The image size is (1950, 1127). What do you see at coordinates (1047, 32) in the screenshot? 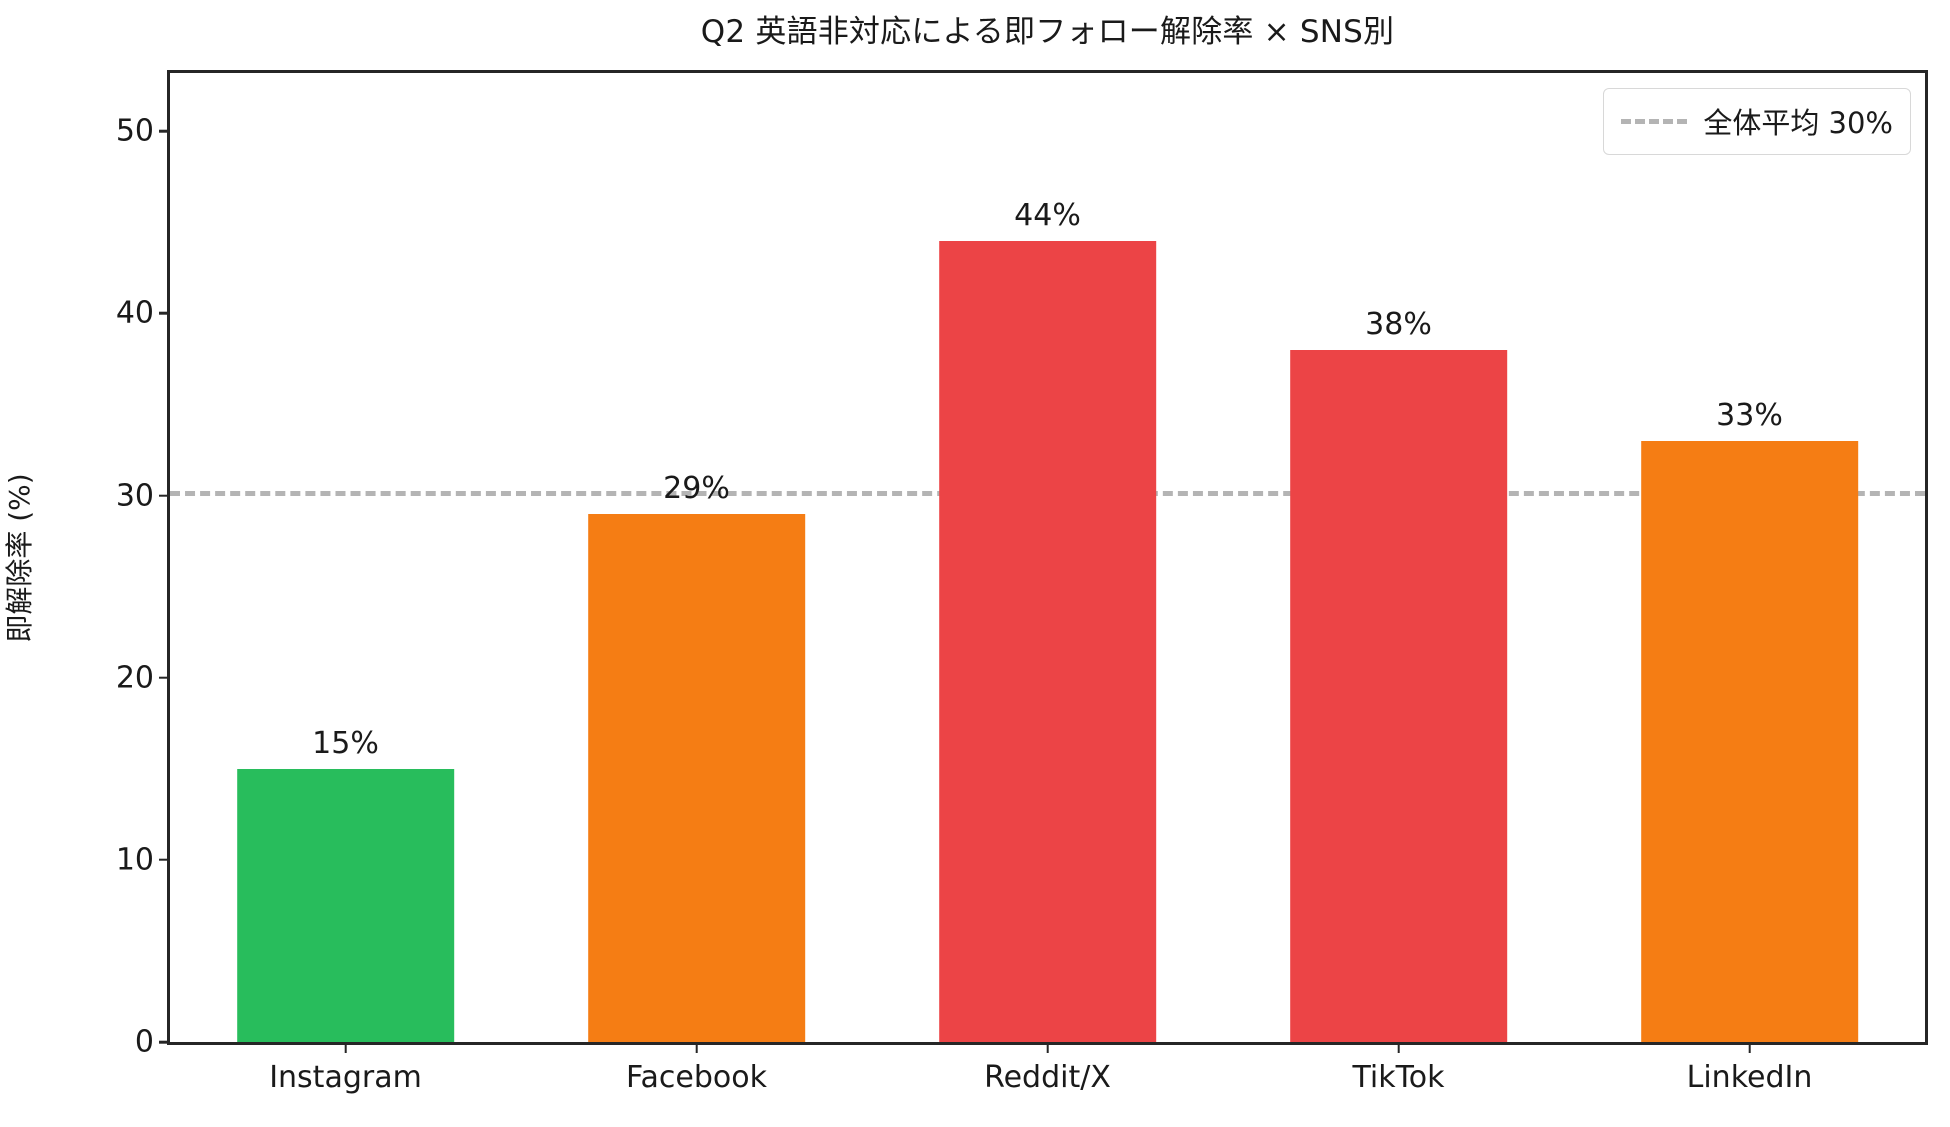
I see `chart-title: Q2 英語非対応による即フォロー解除率 × SNS別` at bounding box center [1047, 32].